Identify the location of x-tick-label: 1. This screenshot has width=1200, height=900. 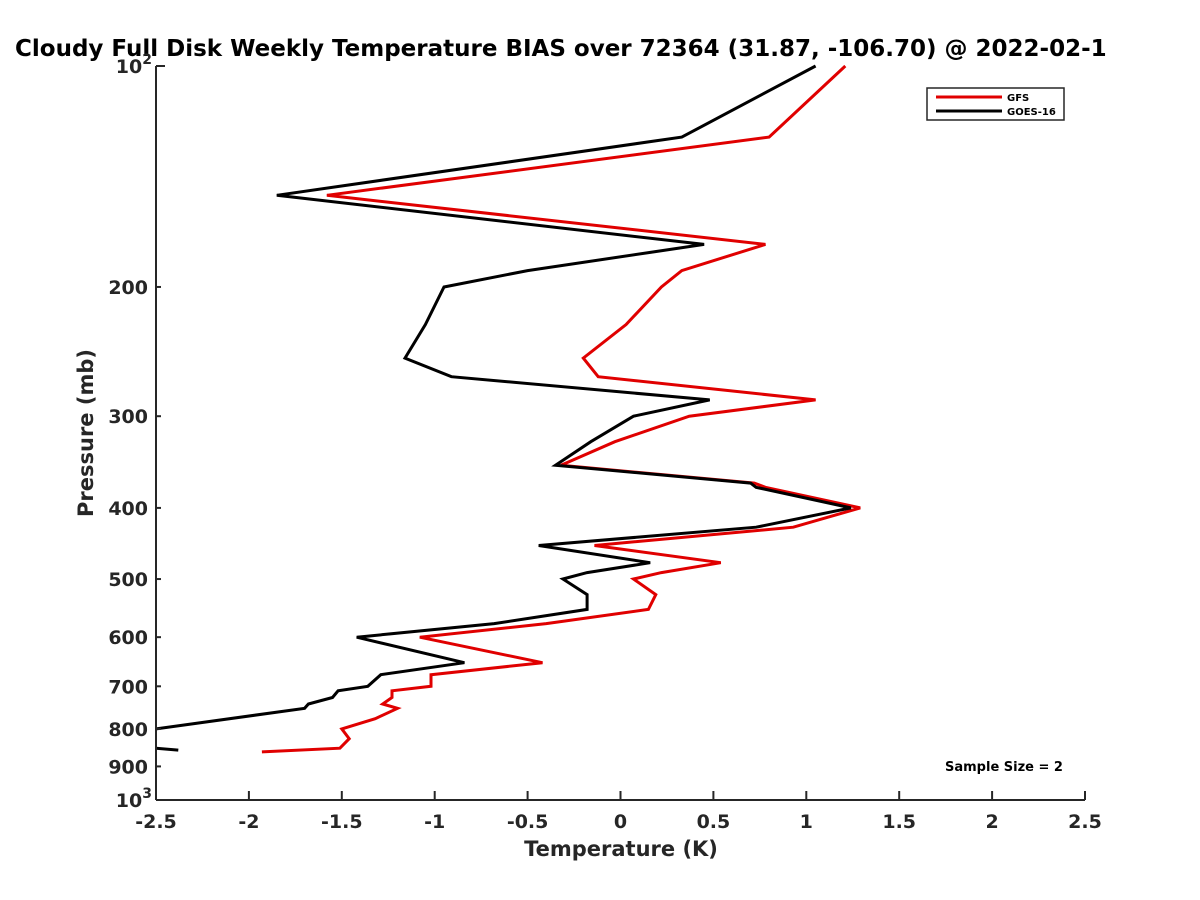
(806, 822).